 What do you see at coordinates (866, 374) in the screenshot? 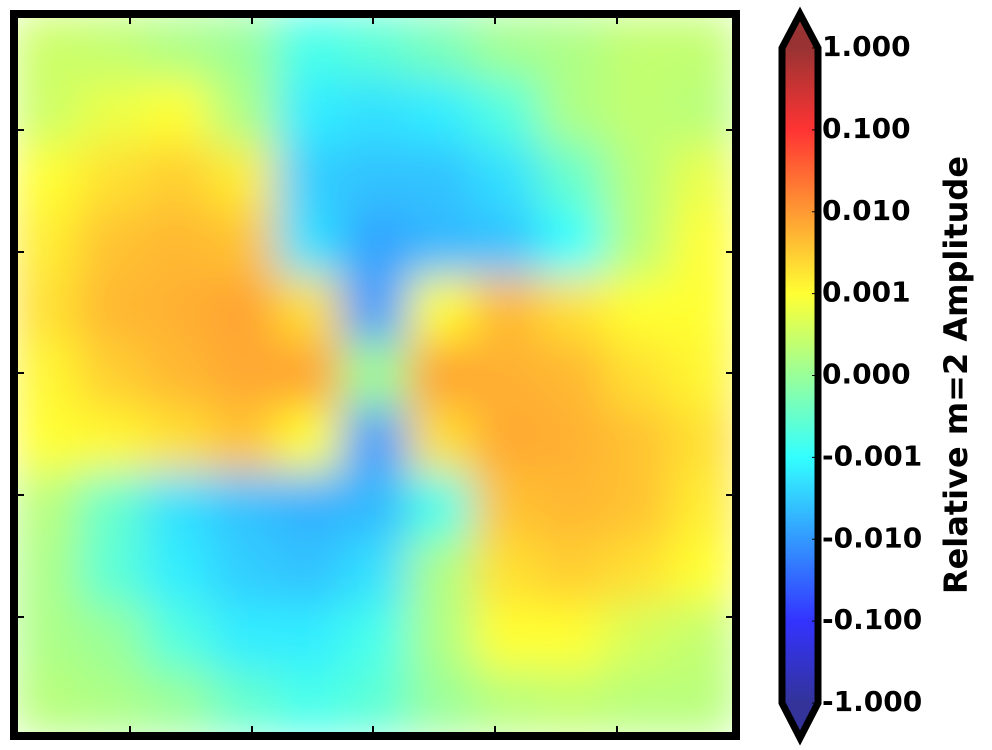
I see `colorbar-tick-label: 0.000` at bounding box center [866, 374].